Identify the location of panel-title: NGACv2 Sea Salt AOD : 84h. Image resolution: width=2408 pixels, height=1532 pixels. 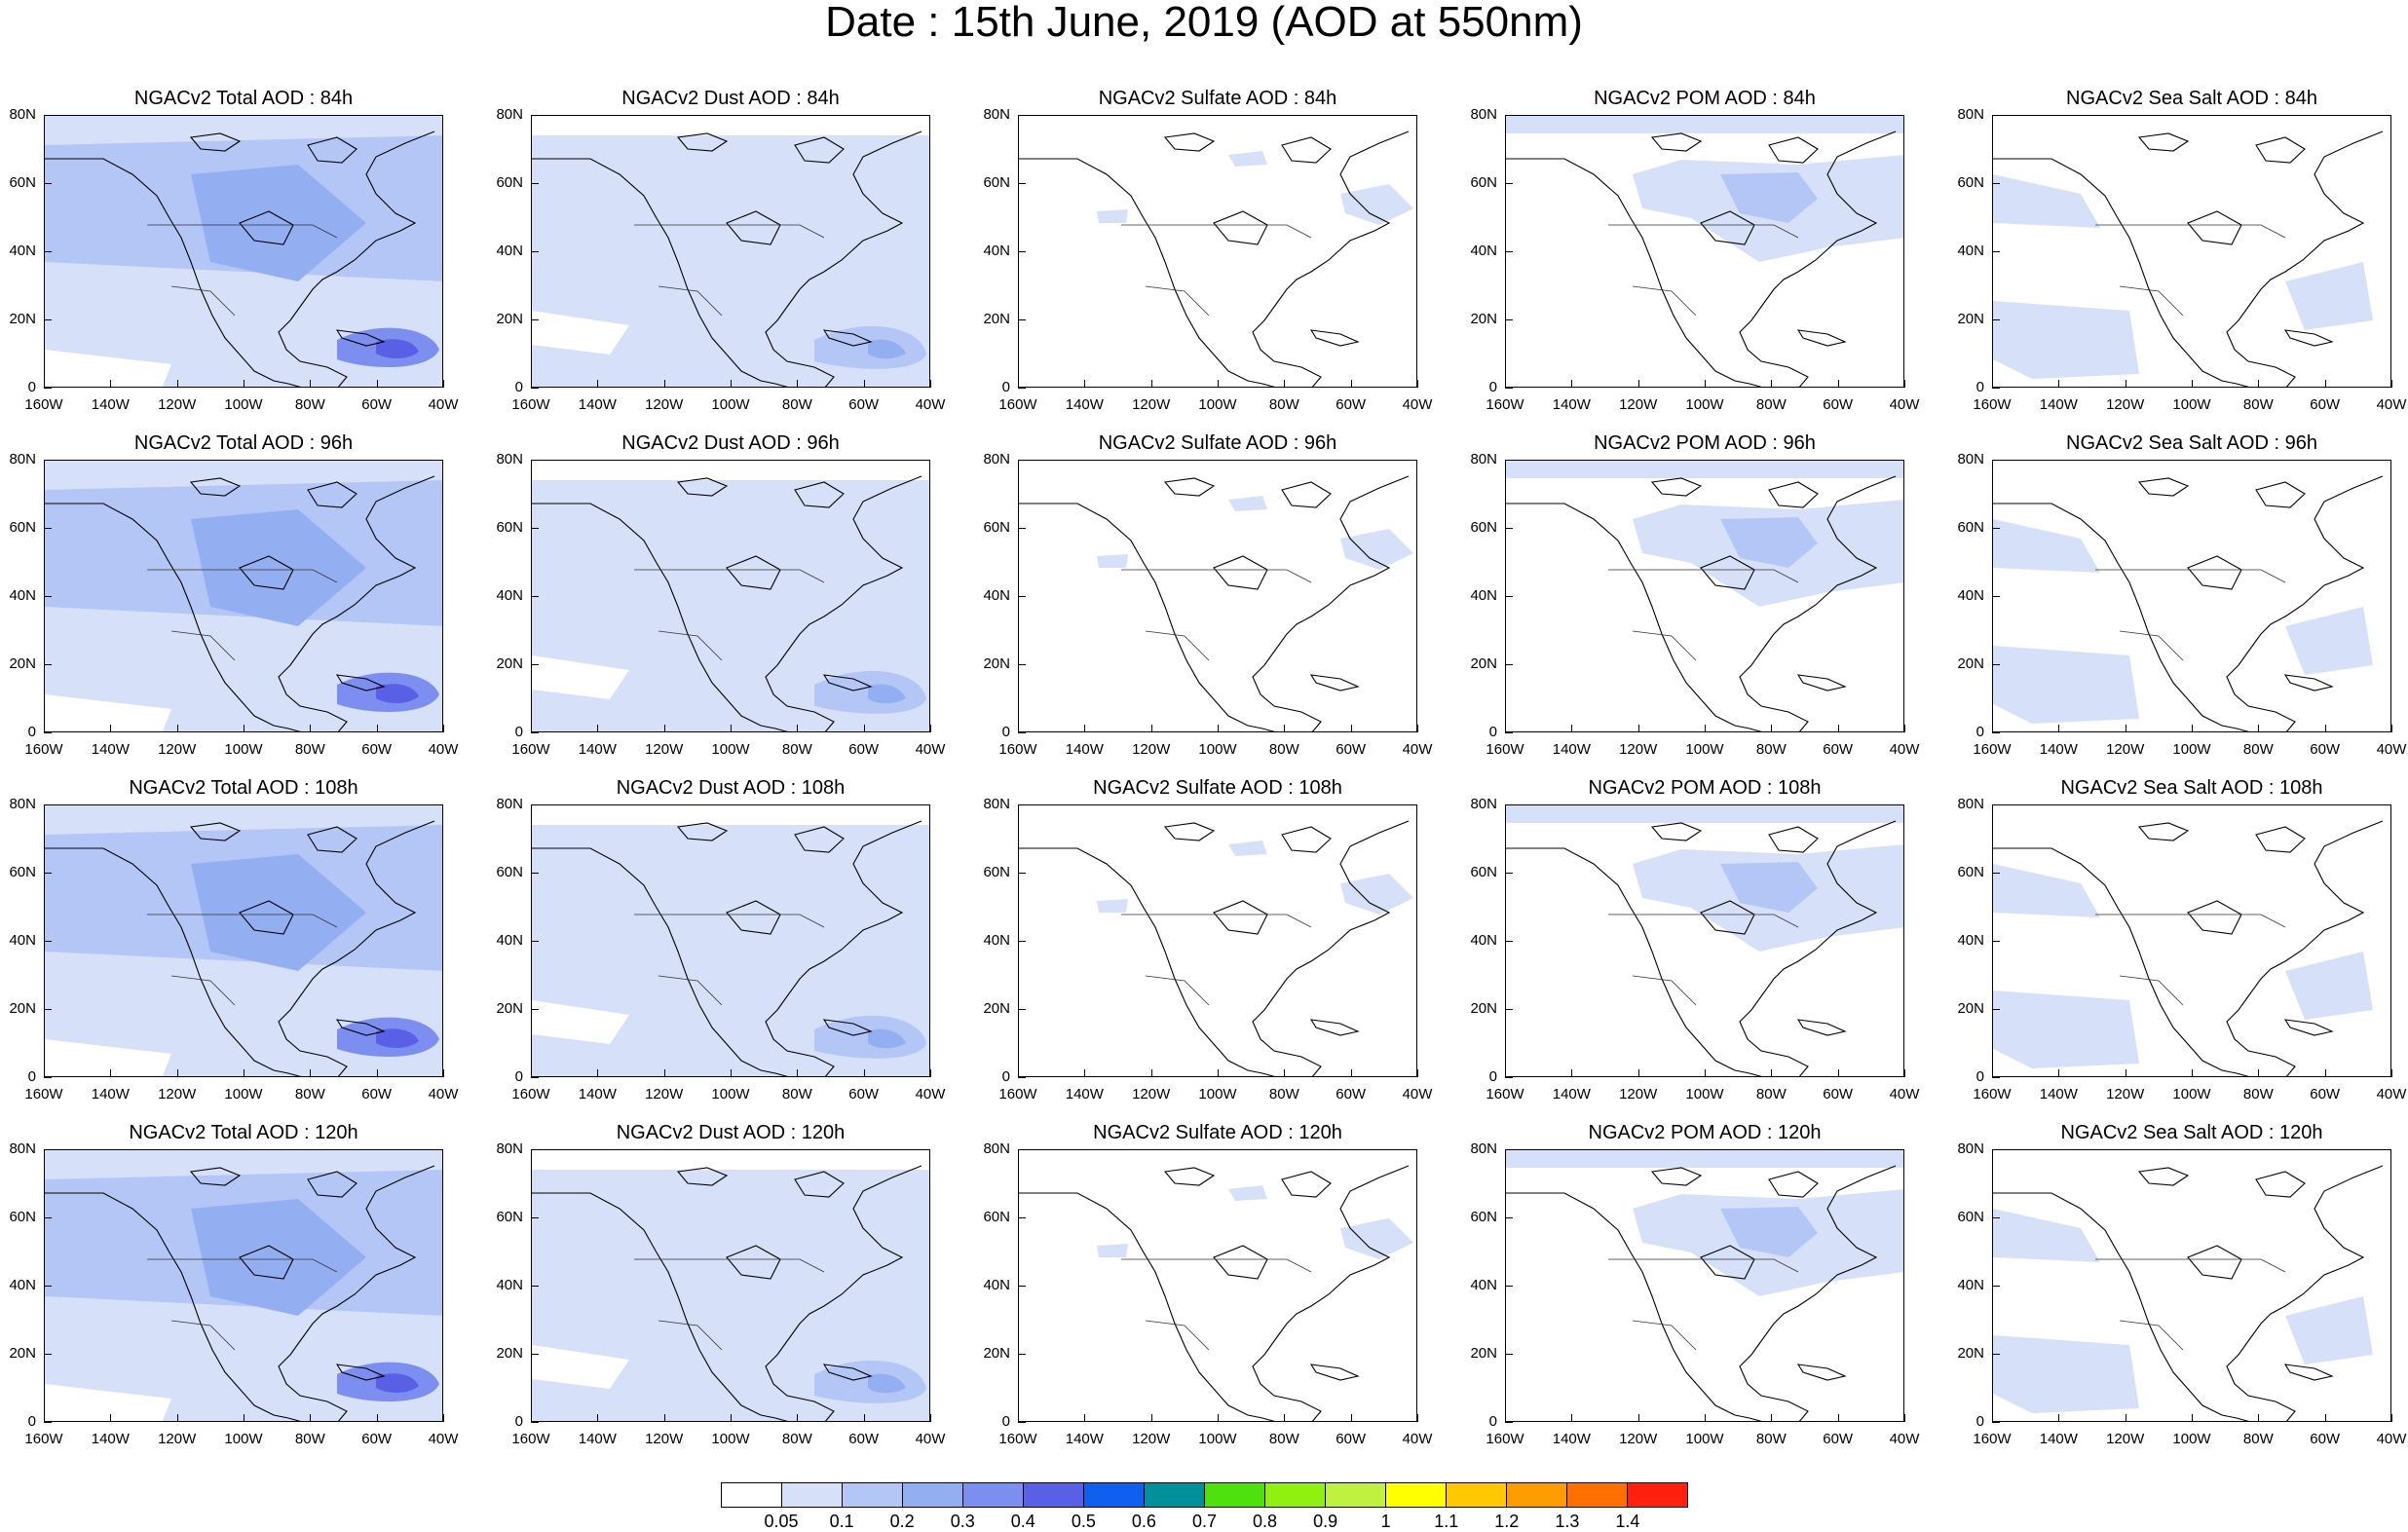
(2191, 98).